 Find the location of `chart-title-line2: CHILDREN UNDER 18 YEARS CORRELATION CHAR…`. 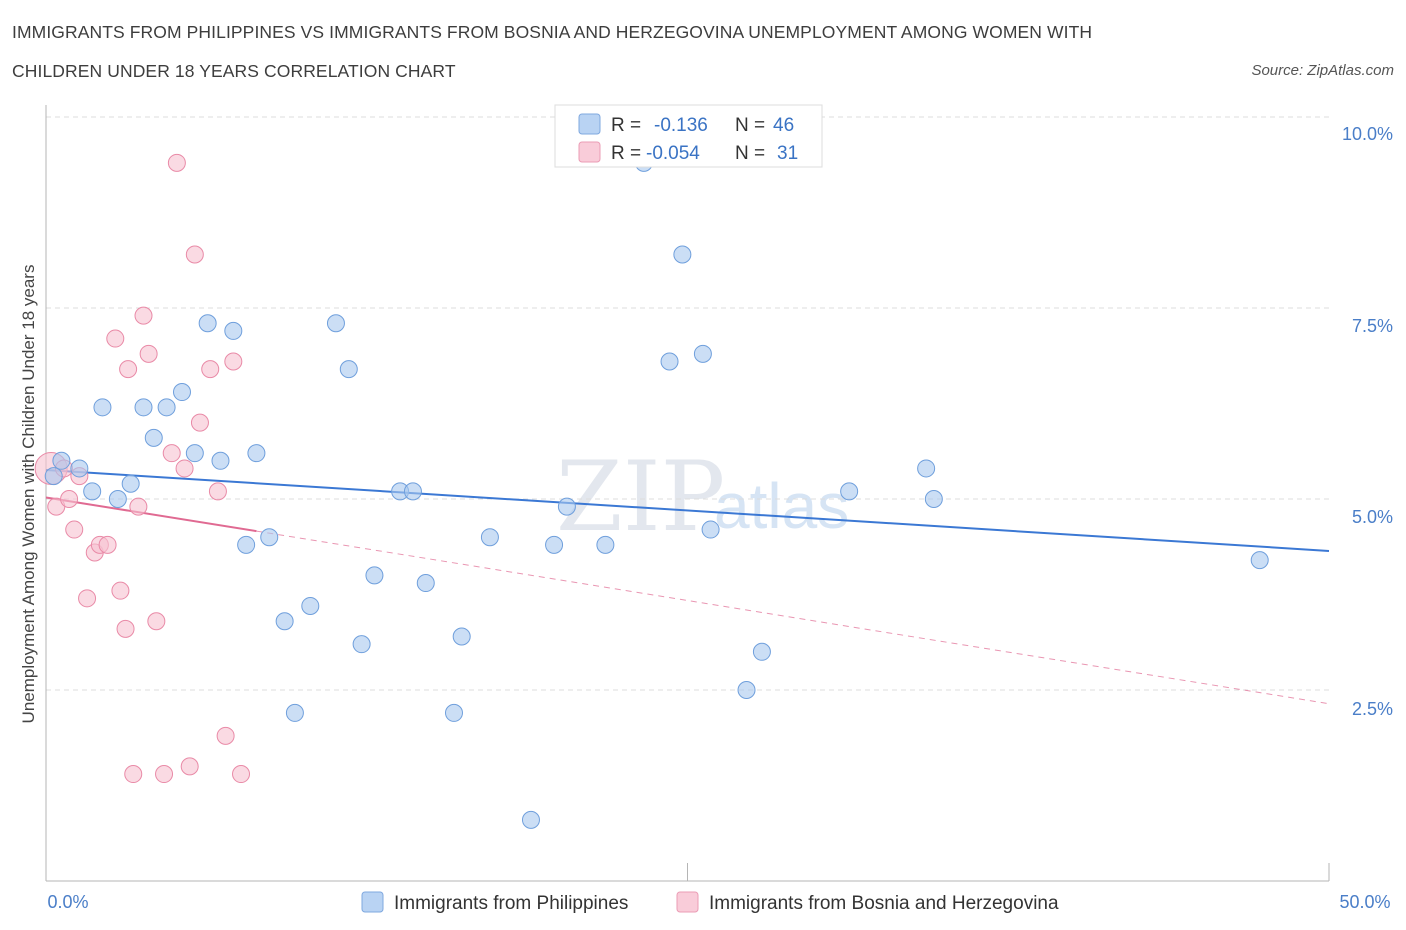

chart-title-line2: CHILDREN UNDER 18 YEARS CORRELATION CHAR… is located at coordinates (234, 71).